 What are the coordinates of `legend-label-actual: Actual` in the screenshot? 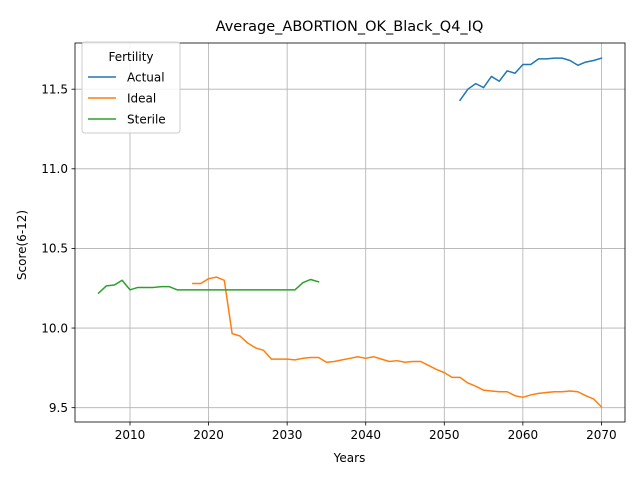 It's located at (146, 77).